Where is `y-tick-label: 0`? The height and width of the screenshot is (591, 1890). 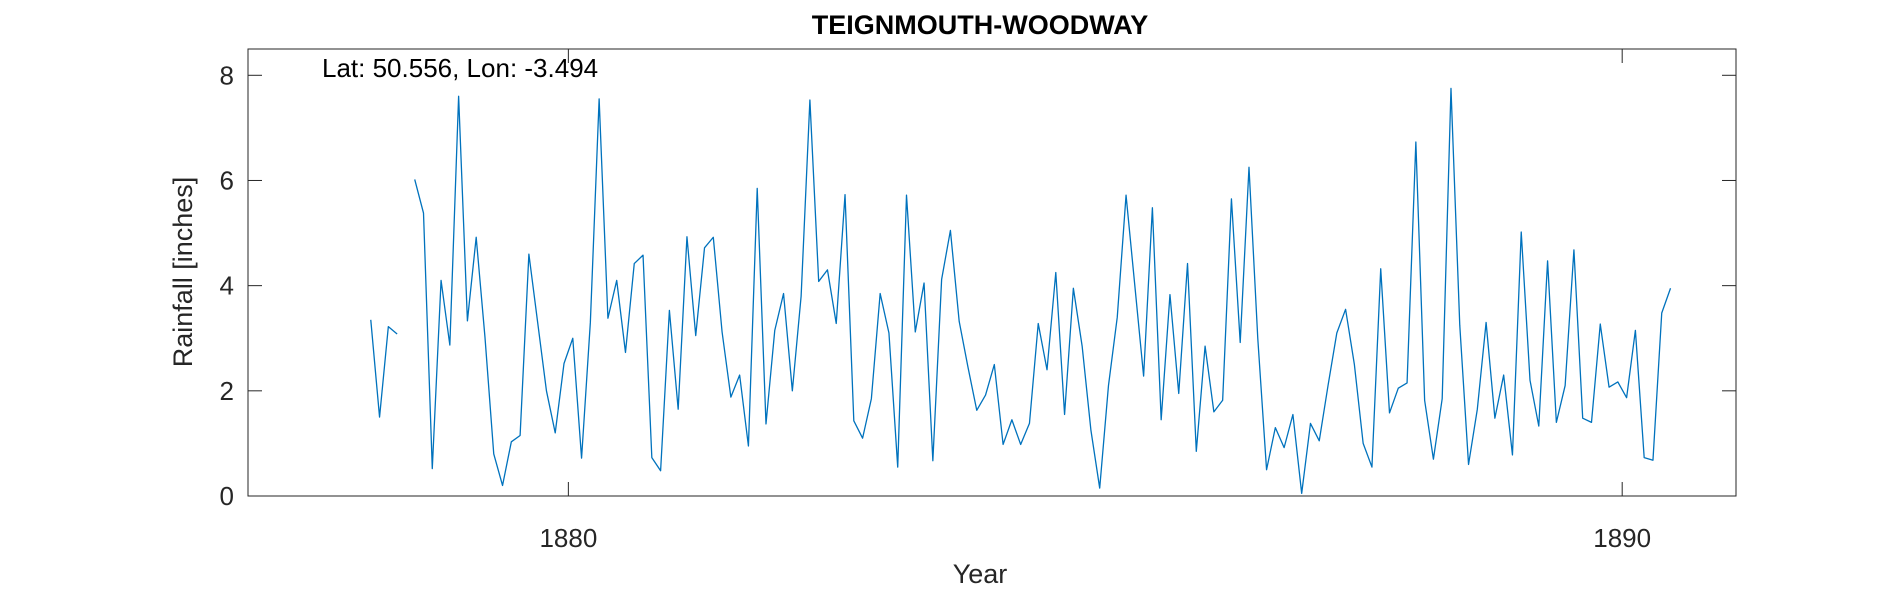 y-tick-label: 0 is located at coordinates (227, 496).